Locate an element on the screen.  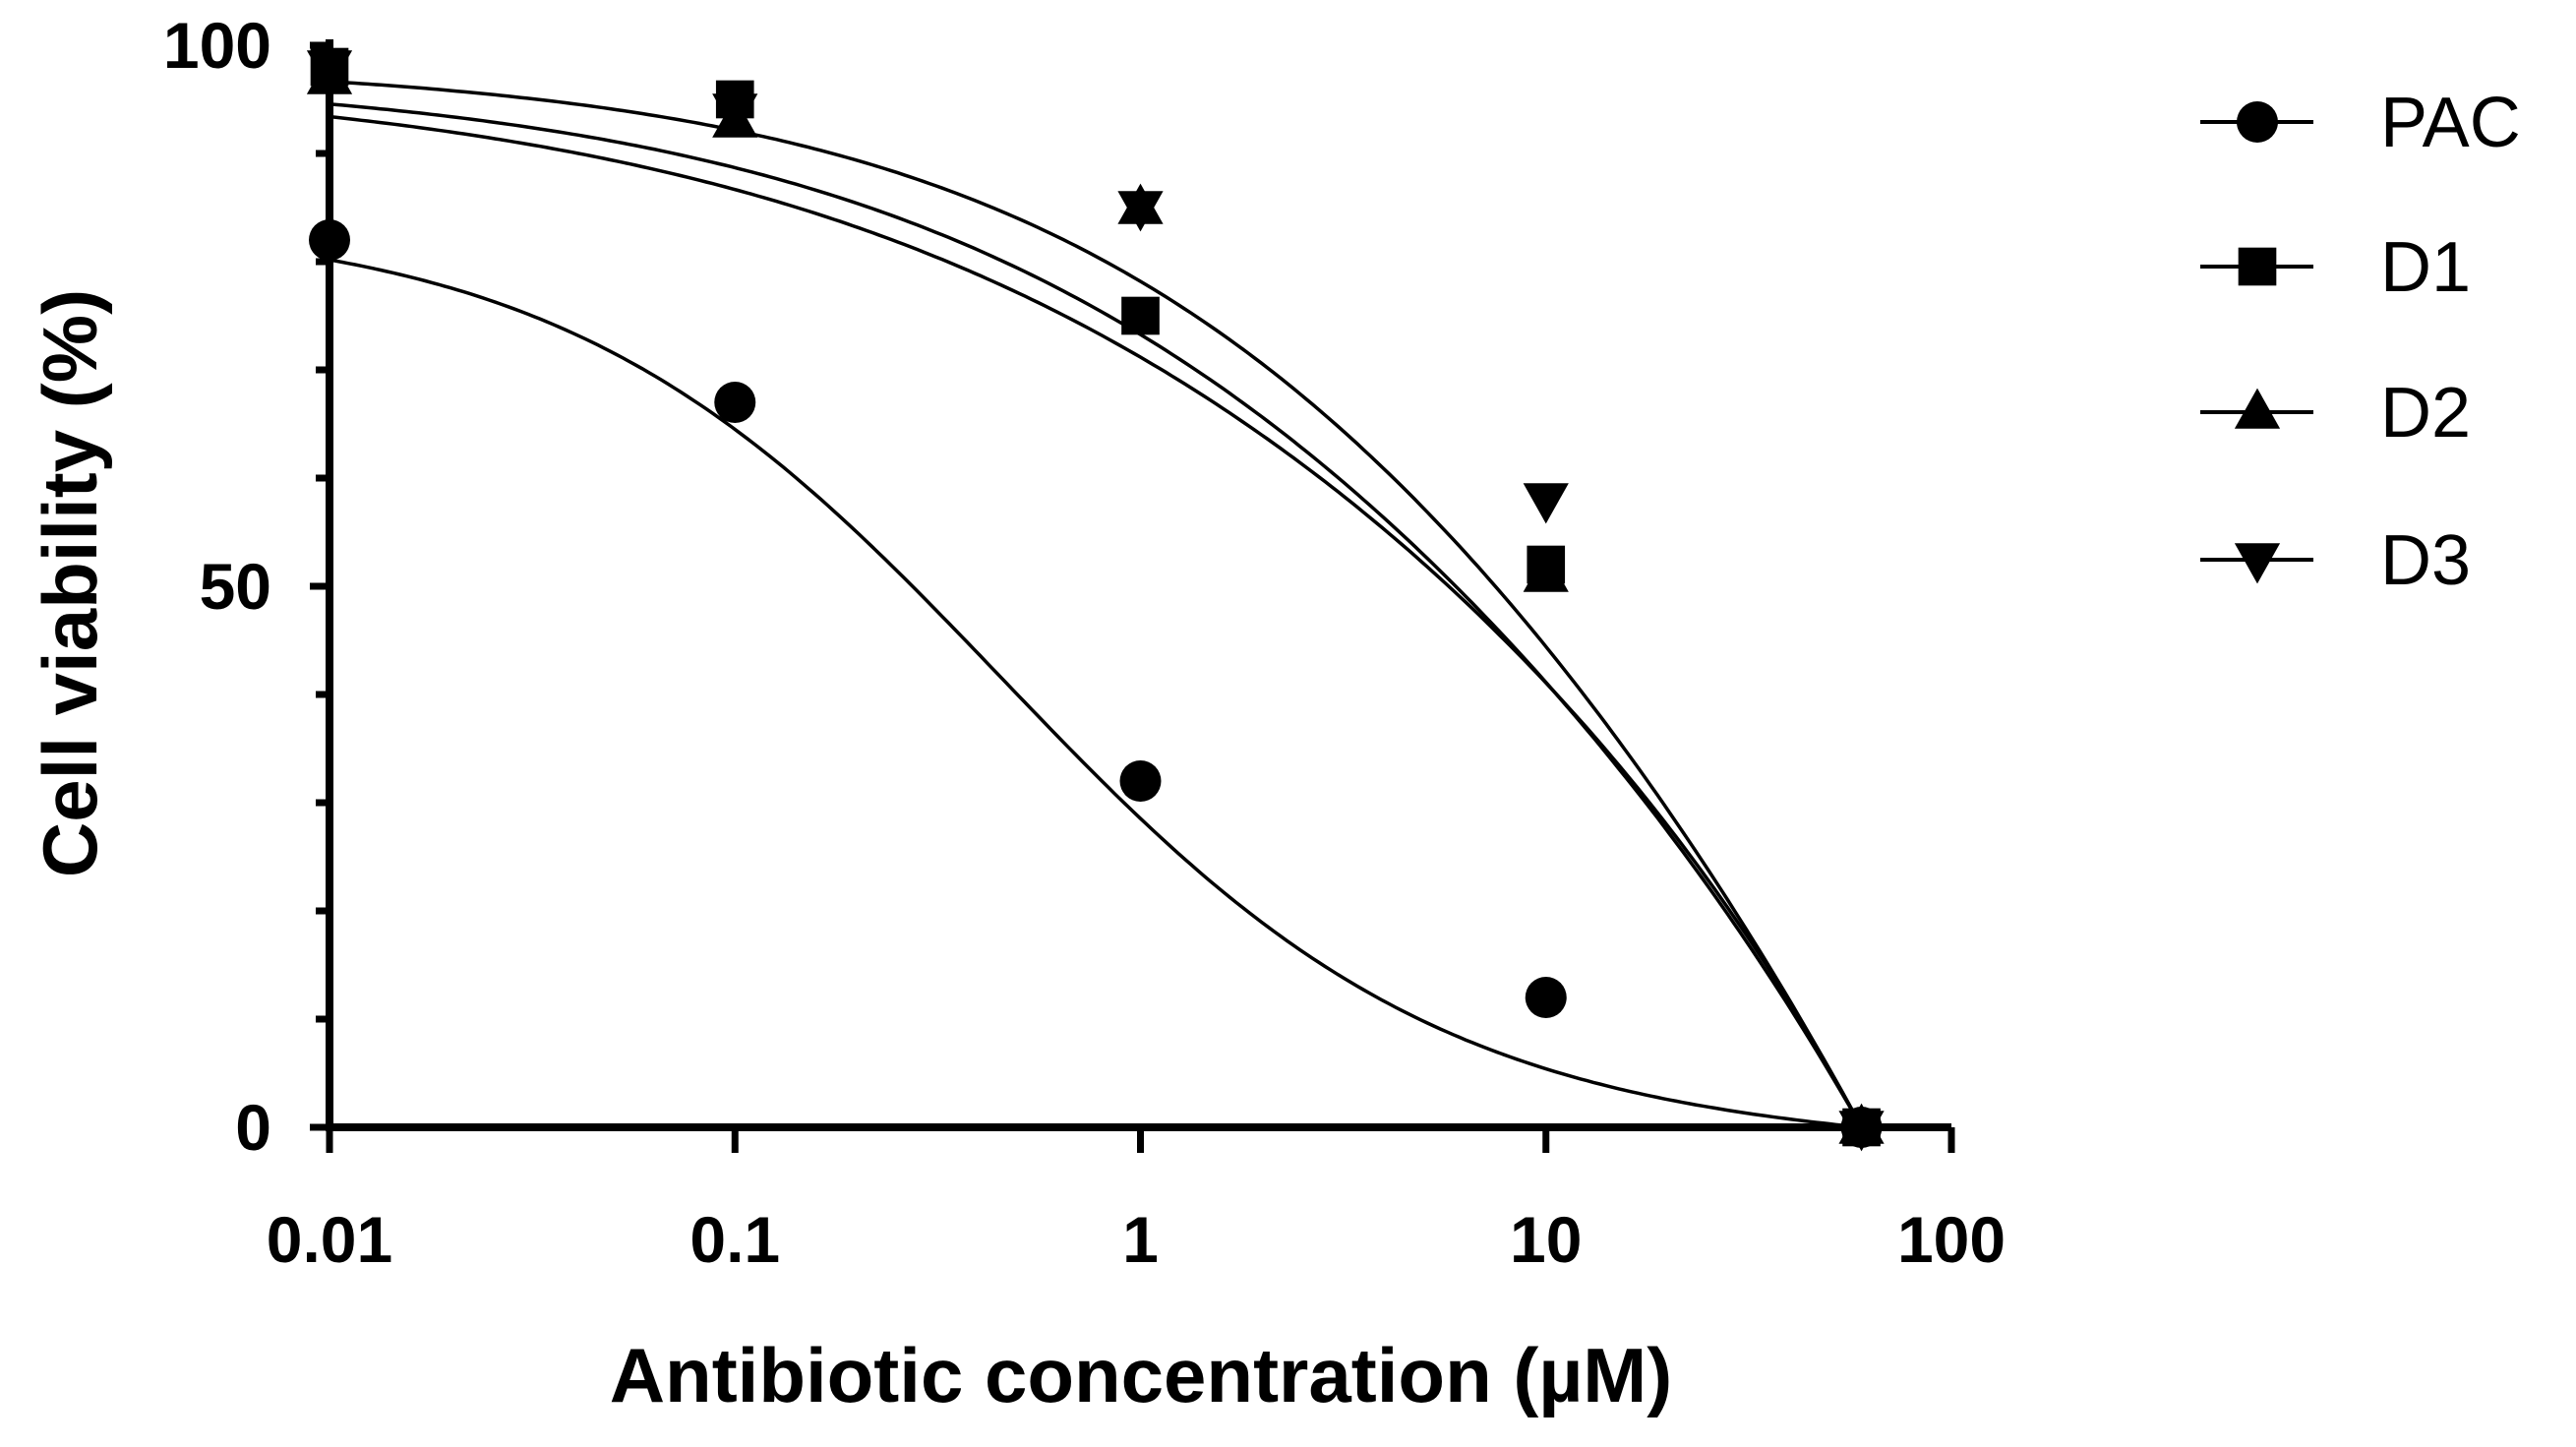
x-ticks: 0.01 0.1 1 10 100 is located at coordinates (1137, 1202).